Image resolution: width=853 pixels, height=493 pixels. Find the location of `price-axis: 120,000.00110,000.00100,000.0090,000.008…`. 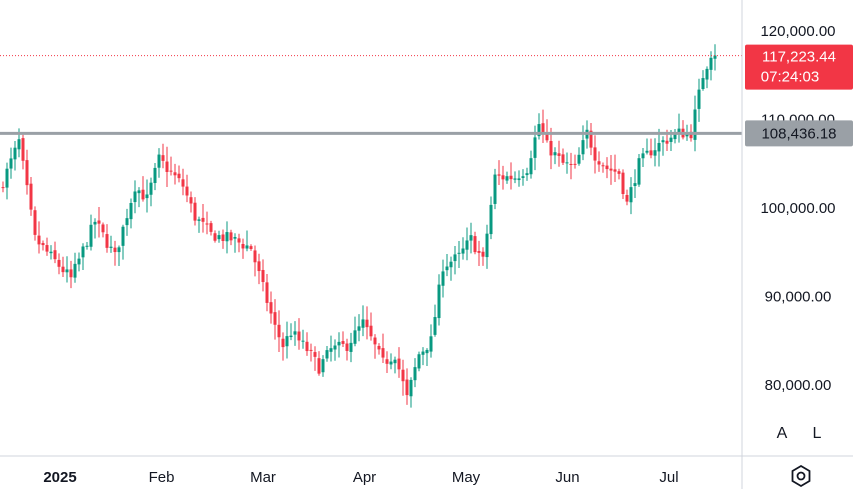

price-axis: 120,000.00110,000.00100,000.0090,000.008… is located at coordinates (797, 208).